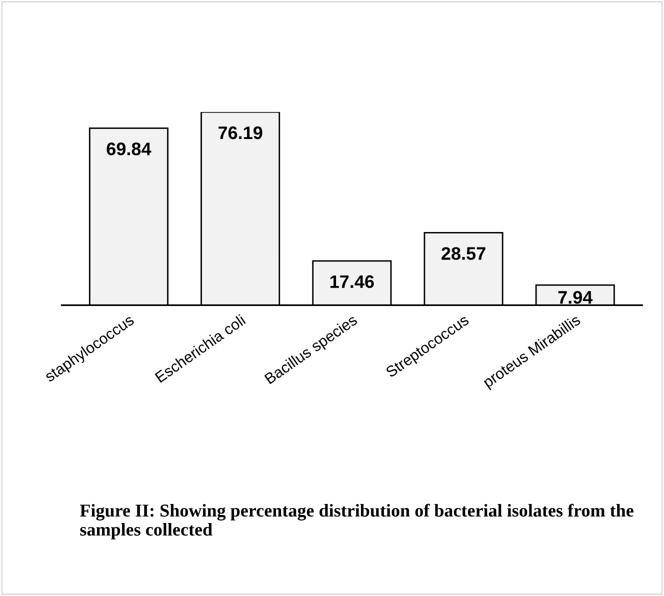  What do you see at coordinates (240, 133) in the screenshot?
I see `data-label: 76.19` at bounding box center [240, 133].